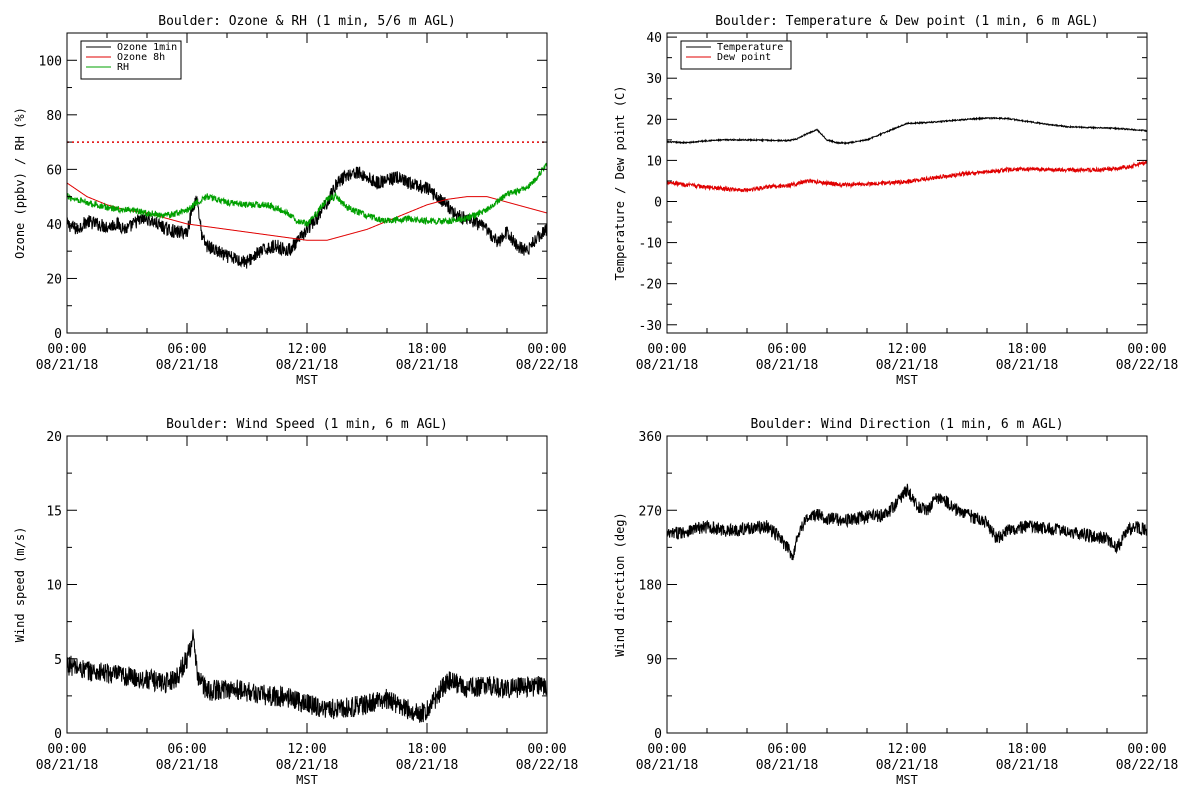  I want to click on legend-entry: Temperature, so click(750, 47).